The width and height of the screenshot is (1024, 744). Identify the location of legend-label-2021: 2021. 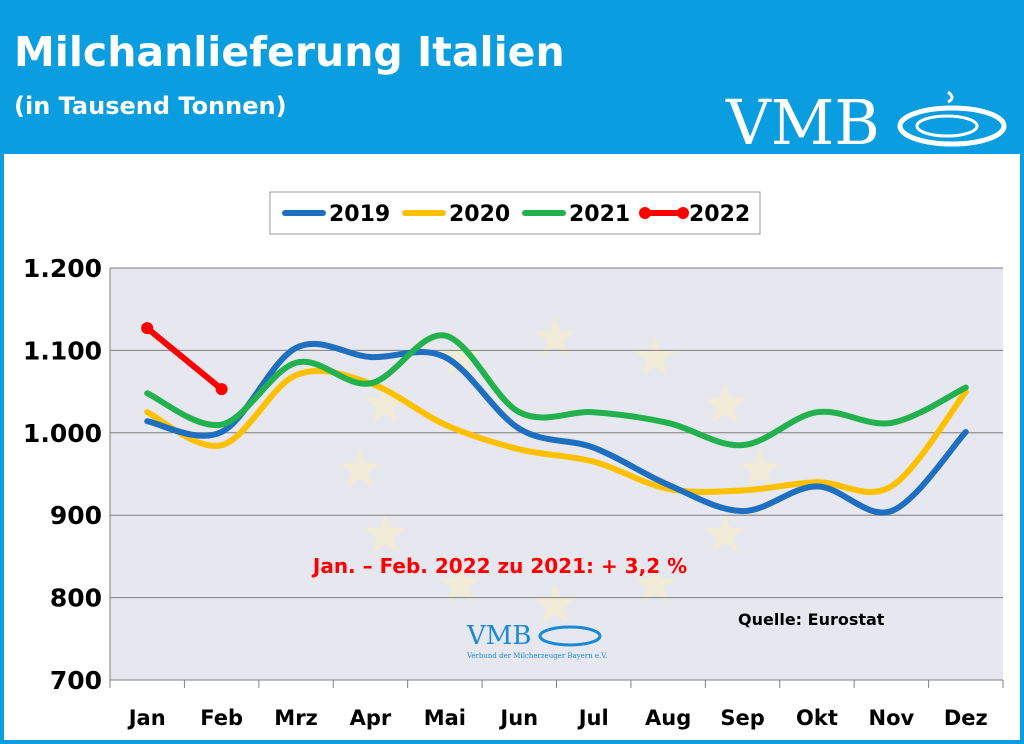
(599, 214).